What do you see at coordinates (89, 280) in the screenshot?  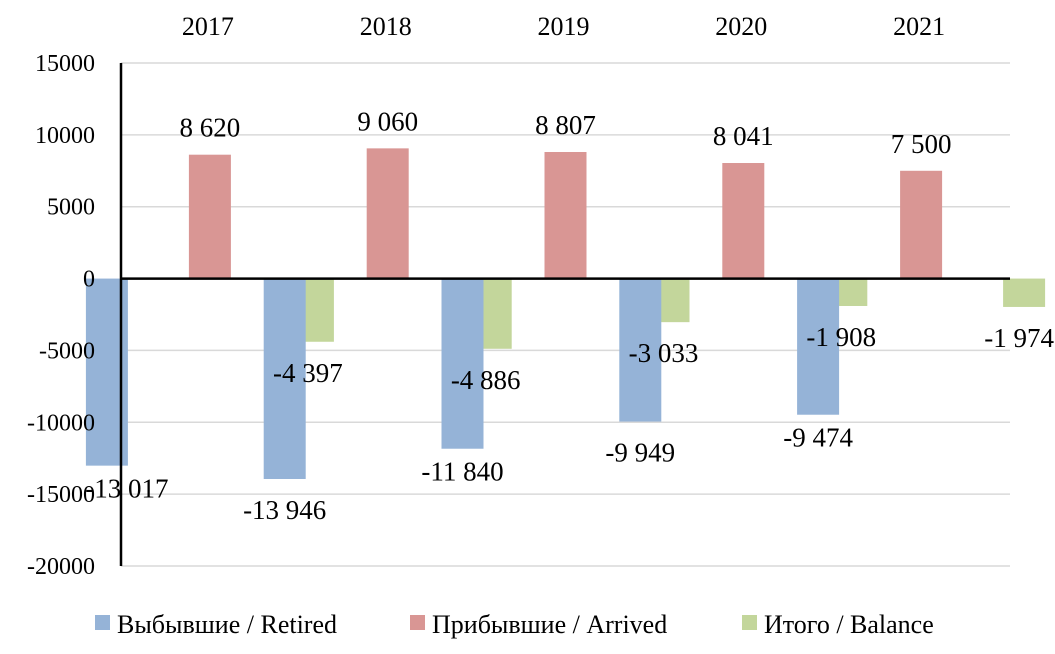 I see `y-tick-label: 0` at bounding box center [89, 280].